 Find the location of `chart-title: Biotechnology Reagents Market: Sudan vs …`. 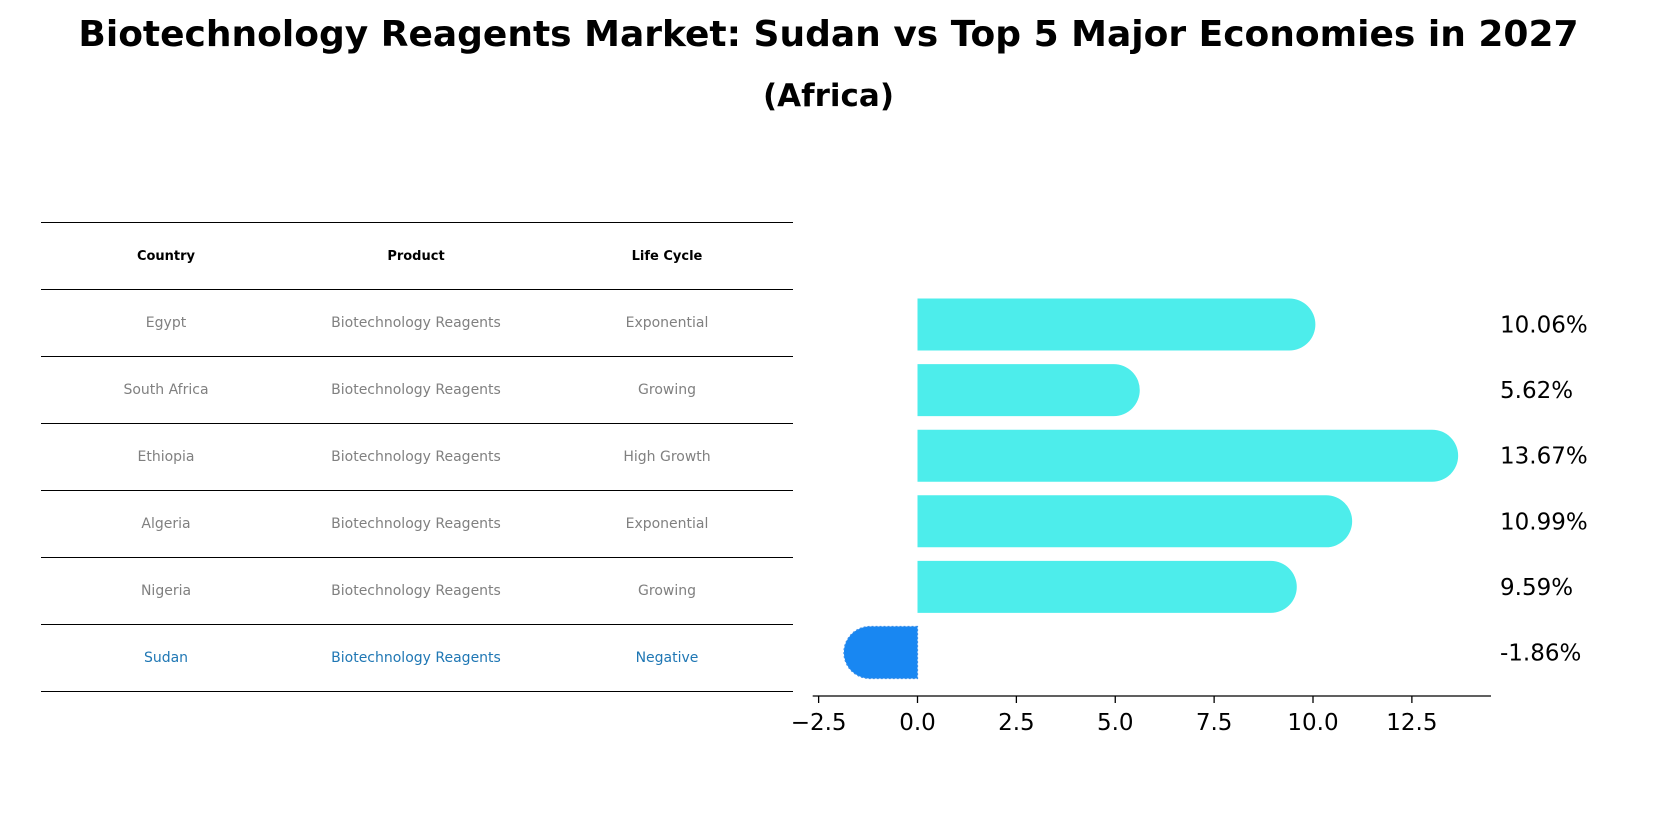

chart-title: Biotechnology Reagents Market: Sudan vs … is located at coordinates (828, 34).